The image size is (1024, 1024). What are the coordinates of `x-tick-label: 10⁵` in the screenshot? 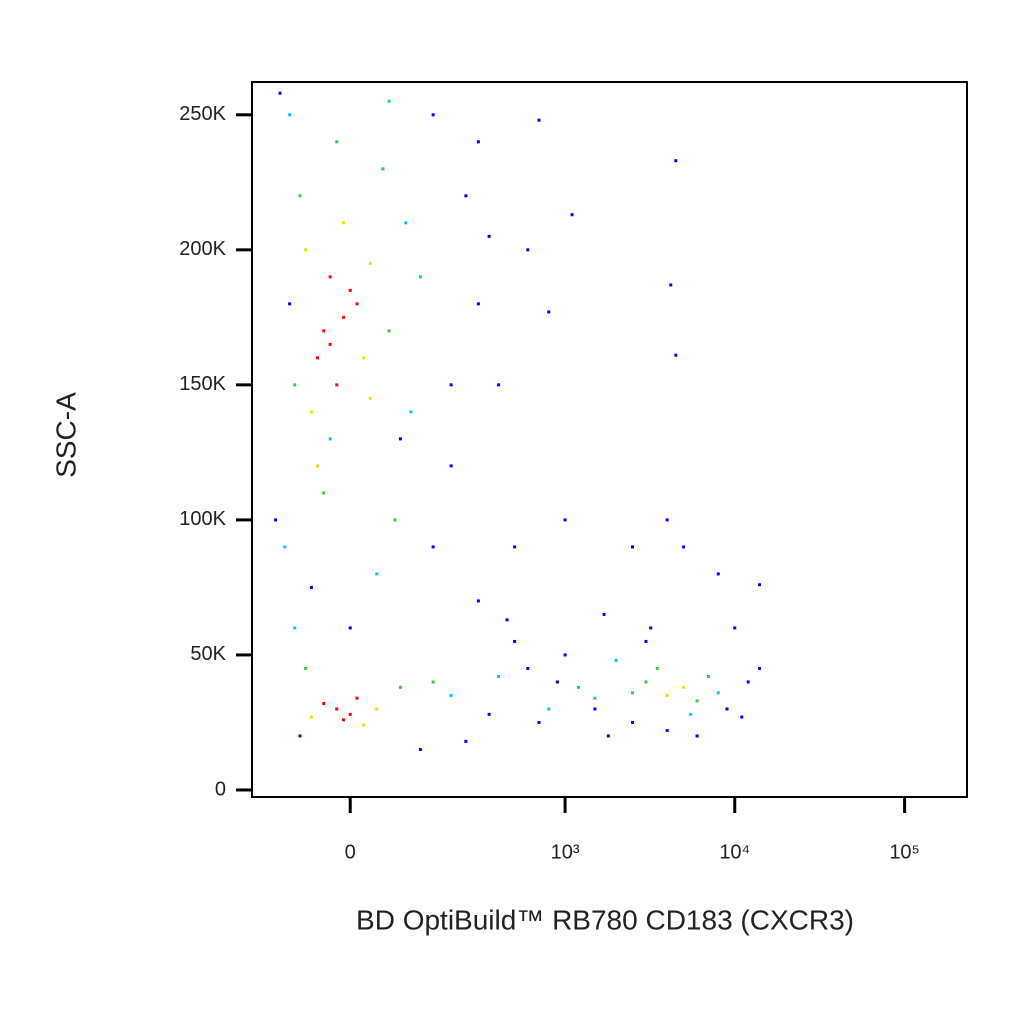 It's located at (904, 852).